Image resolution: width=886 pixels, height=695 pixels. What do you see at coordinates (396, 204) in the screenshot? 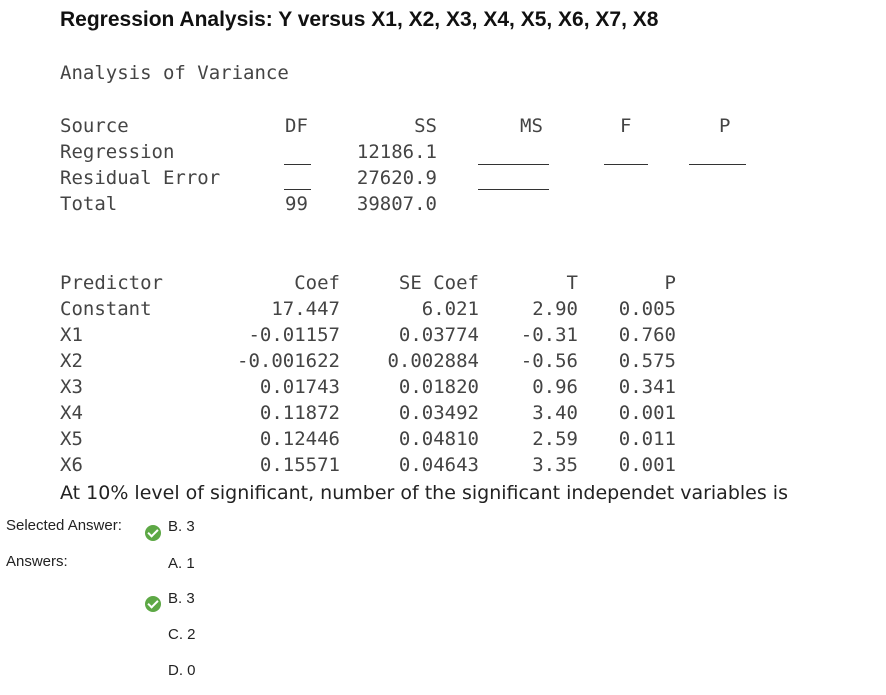
I see `anova-ss-total: 39807.0` at bounding box center [396, 204].